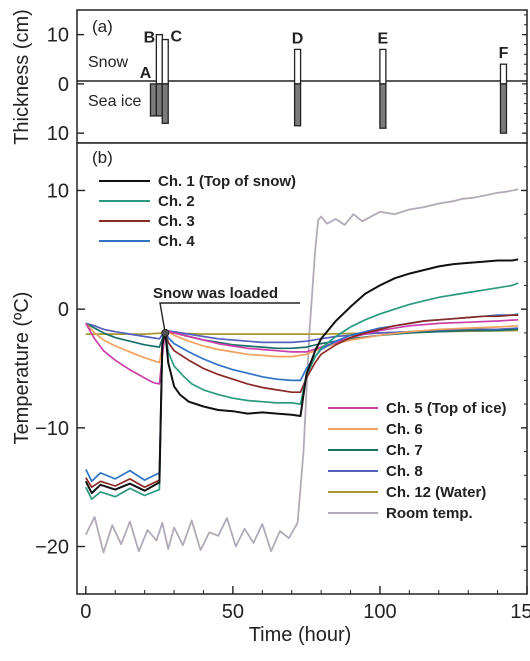  What do you see at coordinates (383, 106) in the screenshot?
I see `ice-bar-E` at bounding box center [383, 106].